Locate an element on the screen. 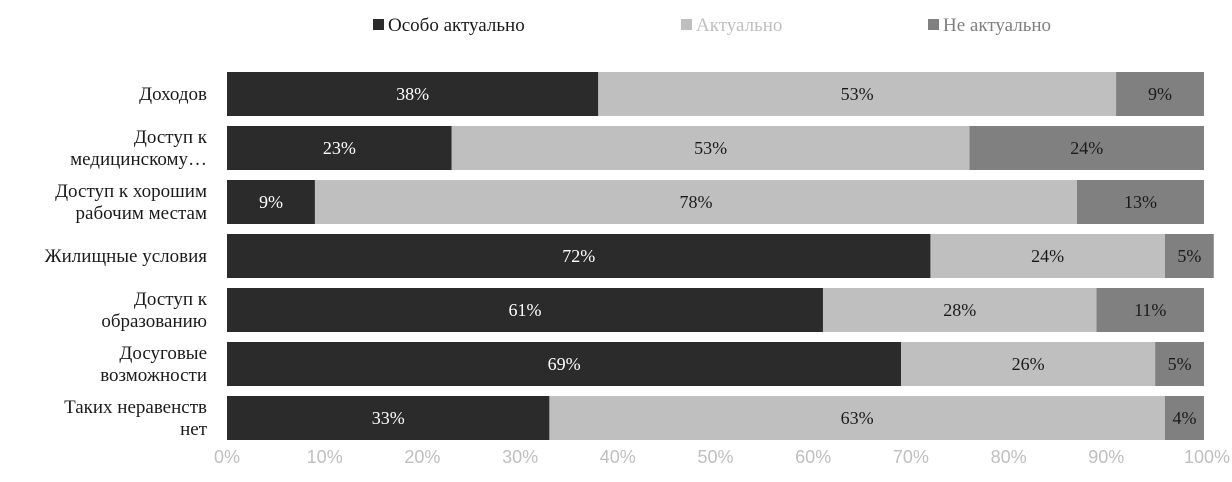  data-label: 63% is located at coordinates (857, 418).